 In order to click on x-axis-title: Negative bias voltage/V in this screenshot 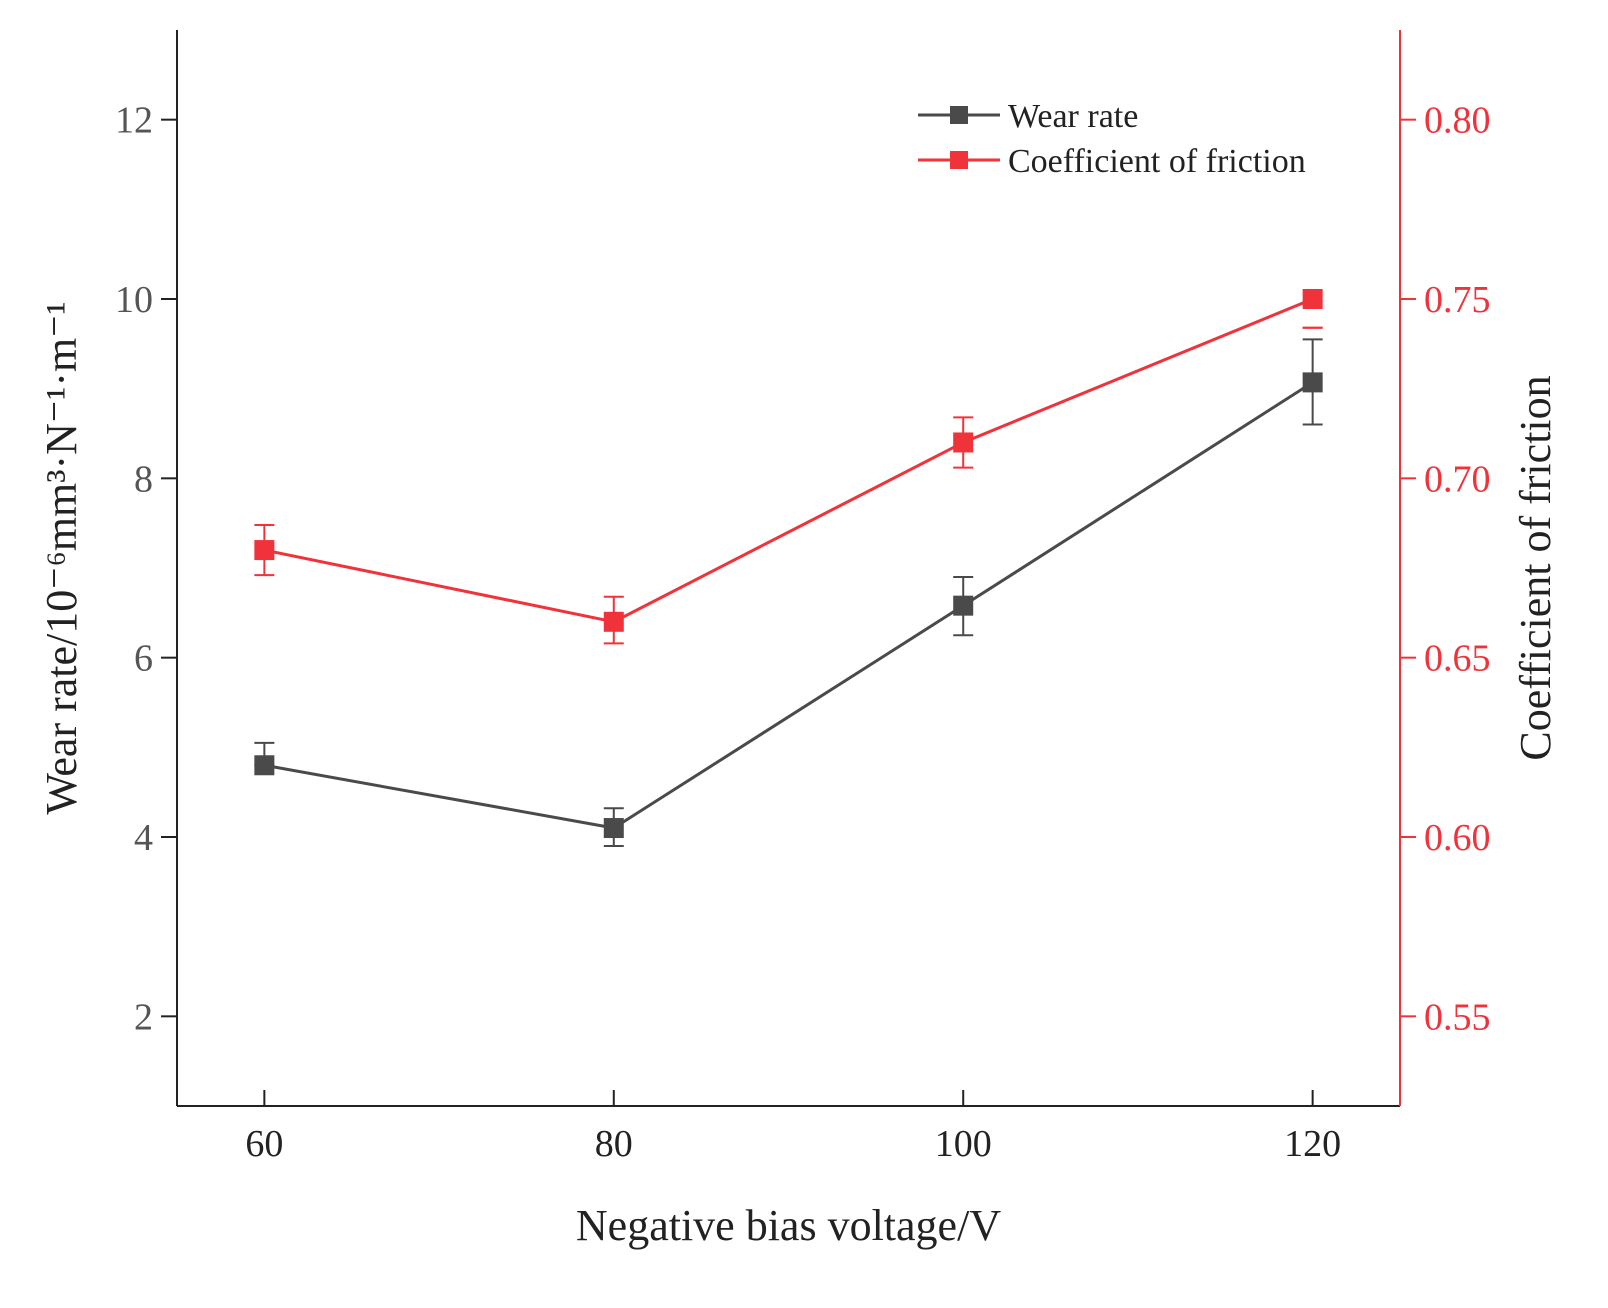, I will do `click(788, 1225)`.